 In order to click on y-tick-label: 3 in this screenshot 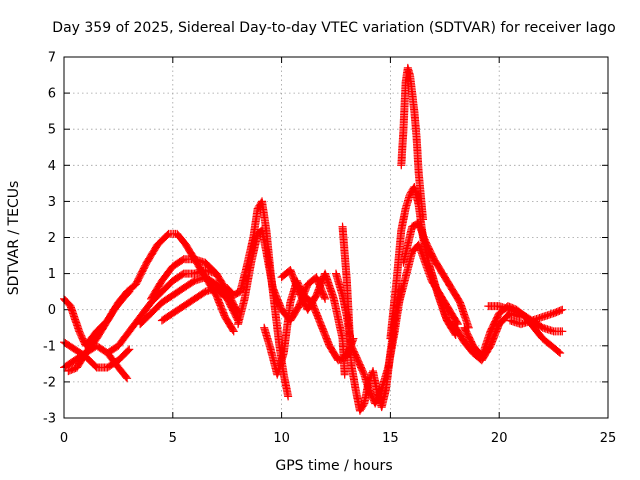, I will do `click(52, 202)`.